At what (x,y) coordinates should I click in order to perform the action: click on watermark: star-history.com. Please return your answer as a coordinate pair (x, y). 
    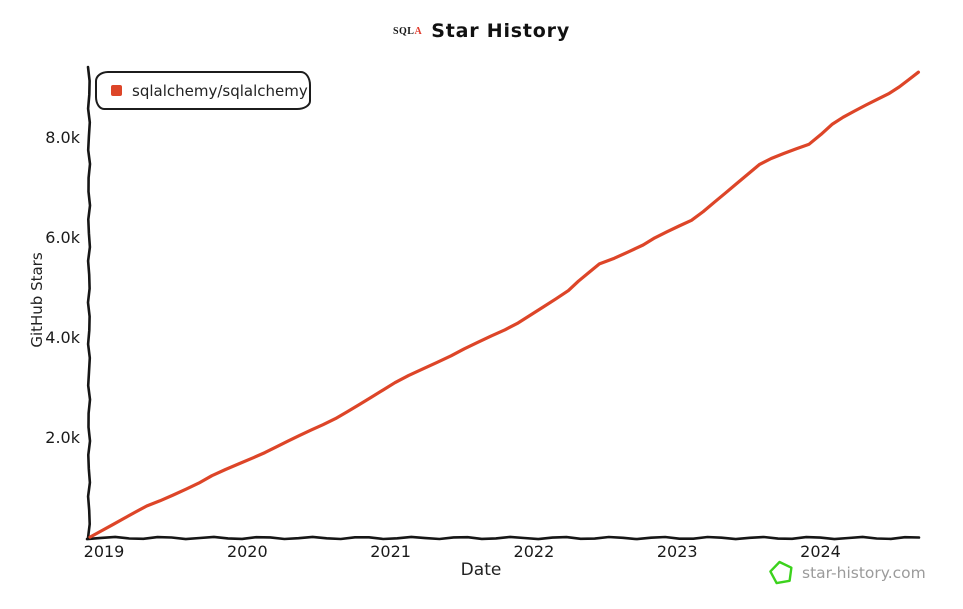
    Looking at the image, I should click on (847, 572).